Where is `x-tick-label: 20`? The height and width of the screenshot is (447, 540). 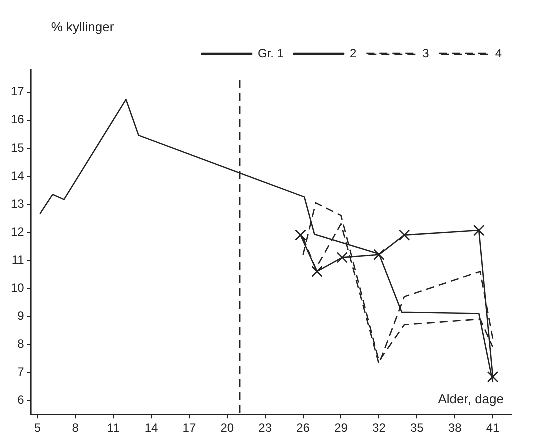
x-tick-label: 20 is located at coordinates (227, 428).